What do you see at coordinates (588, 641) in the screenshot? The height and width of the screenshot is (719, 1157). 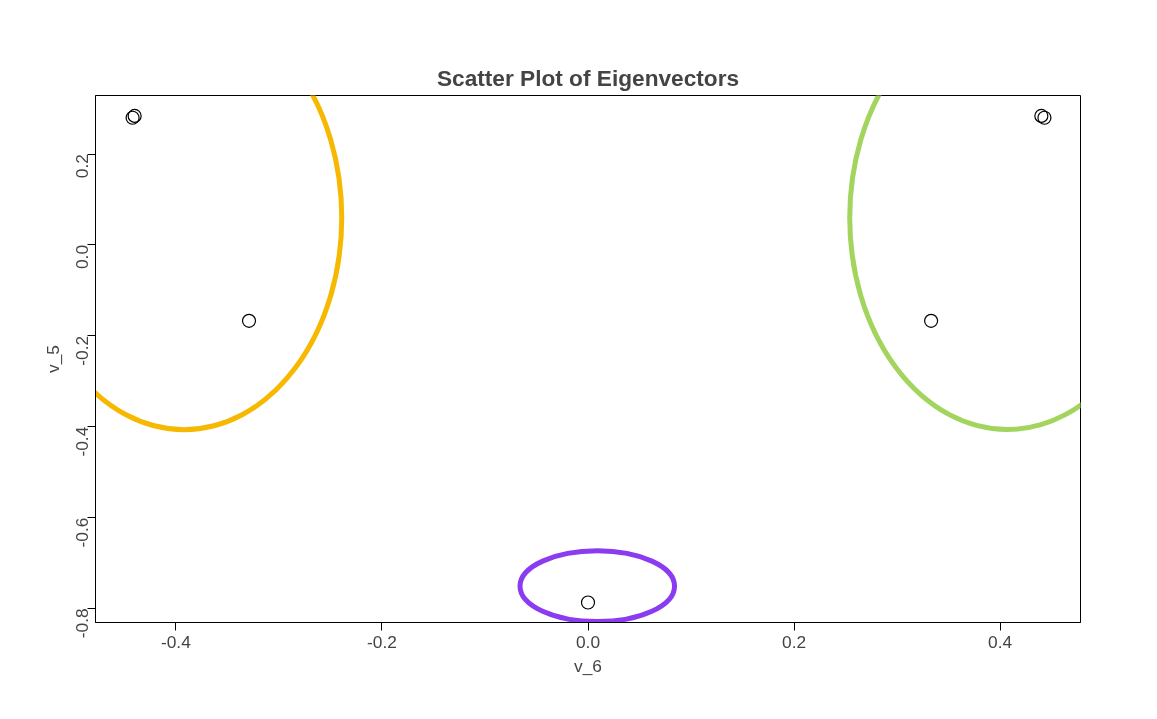 I see `x-tick-label: 0.0` at bounding box center [588, 641].